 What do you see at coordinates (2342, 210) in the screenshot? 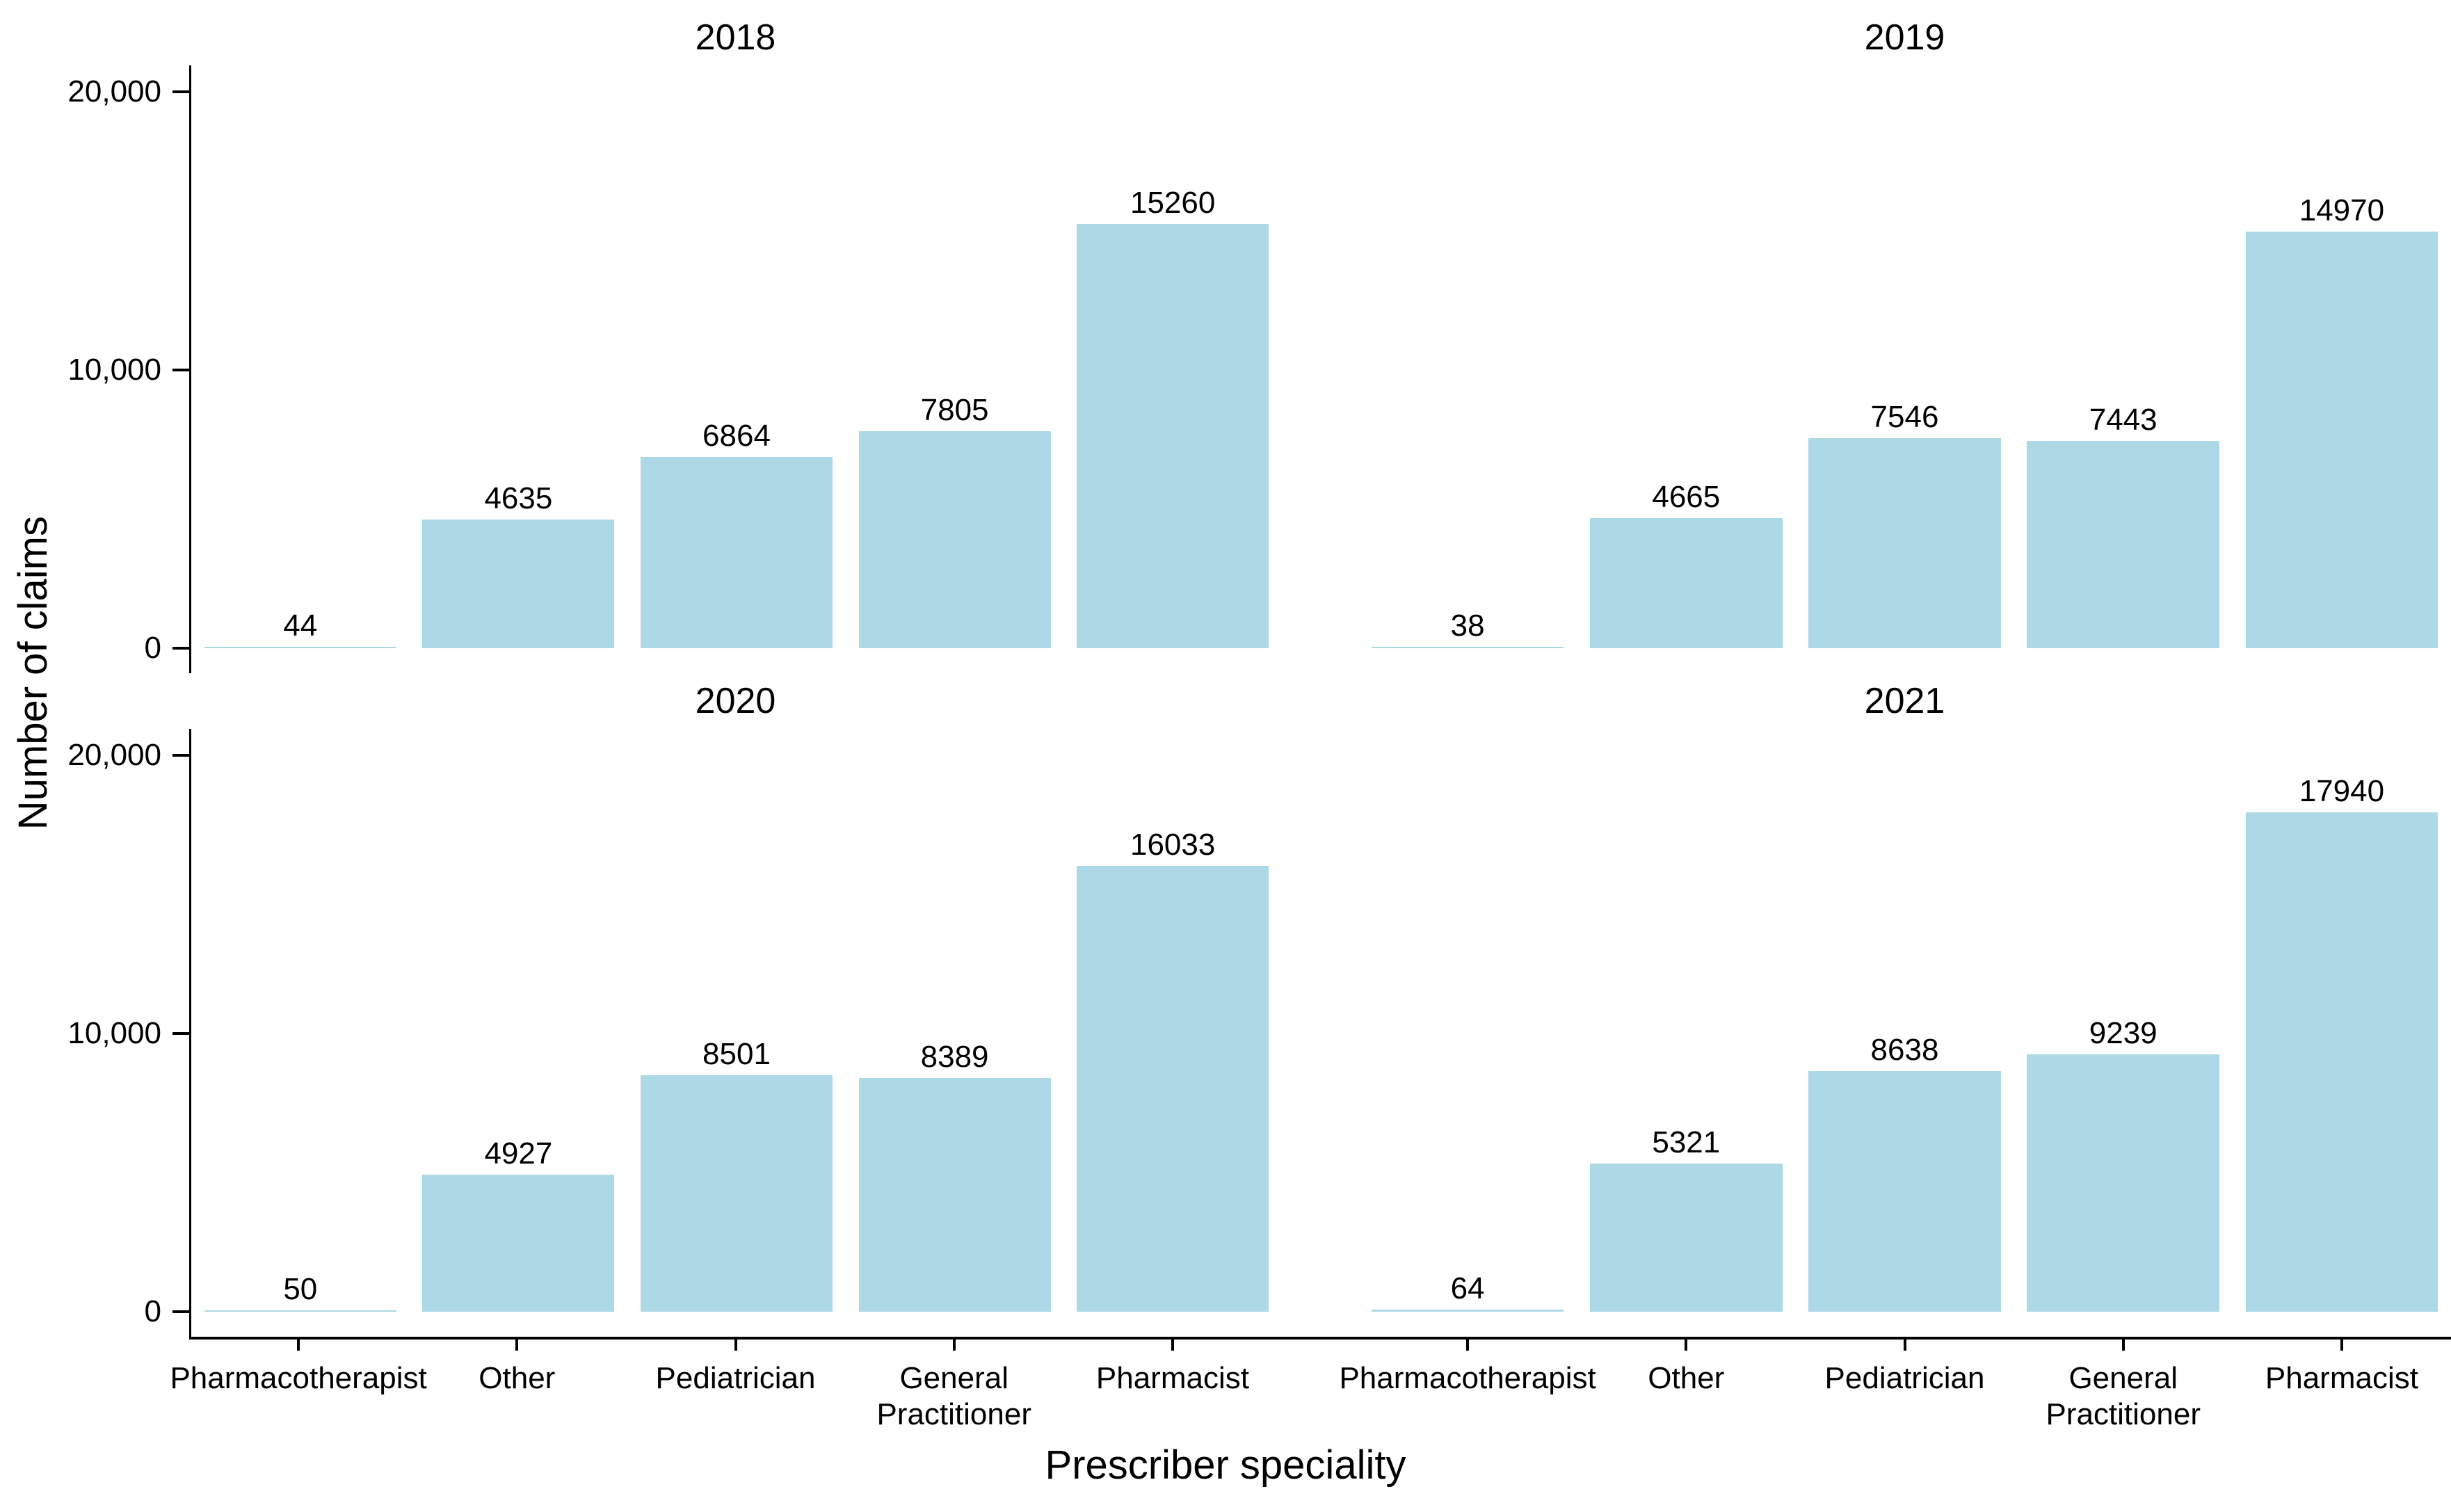
I see `bar-value-label: 14970` at bounding box center [2342, 210].